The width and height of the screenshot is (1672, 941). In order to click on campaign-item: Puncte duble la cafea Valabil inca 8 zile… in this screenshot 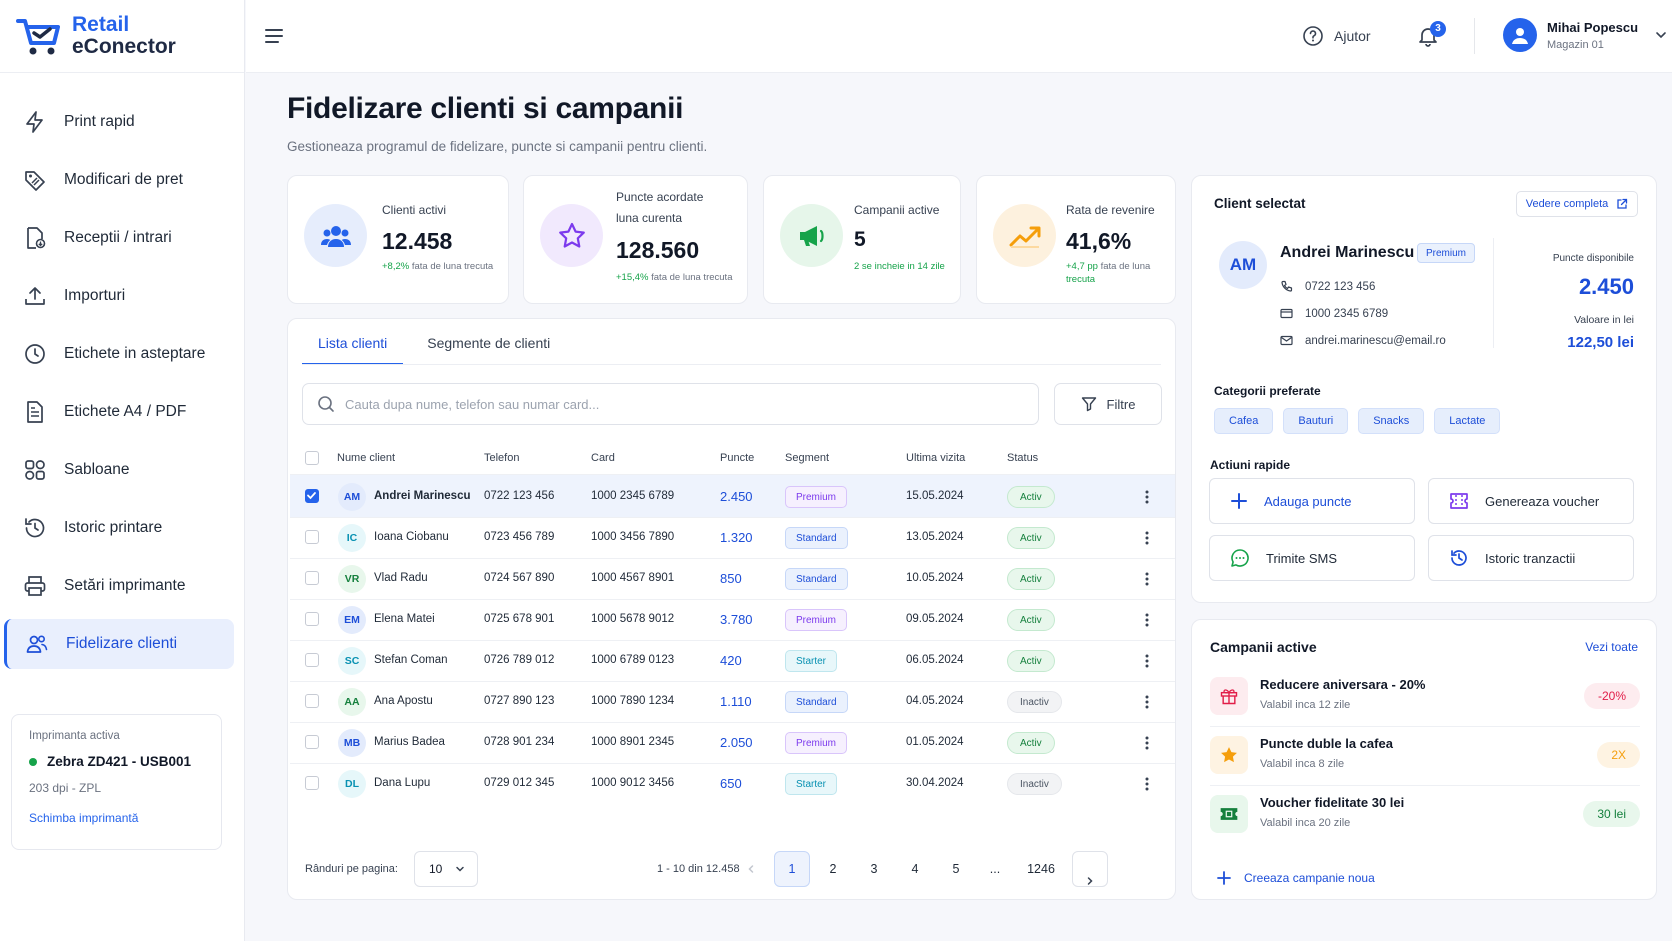, I will do `click(1425, 758)`.